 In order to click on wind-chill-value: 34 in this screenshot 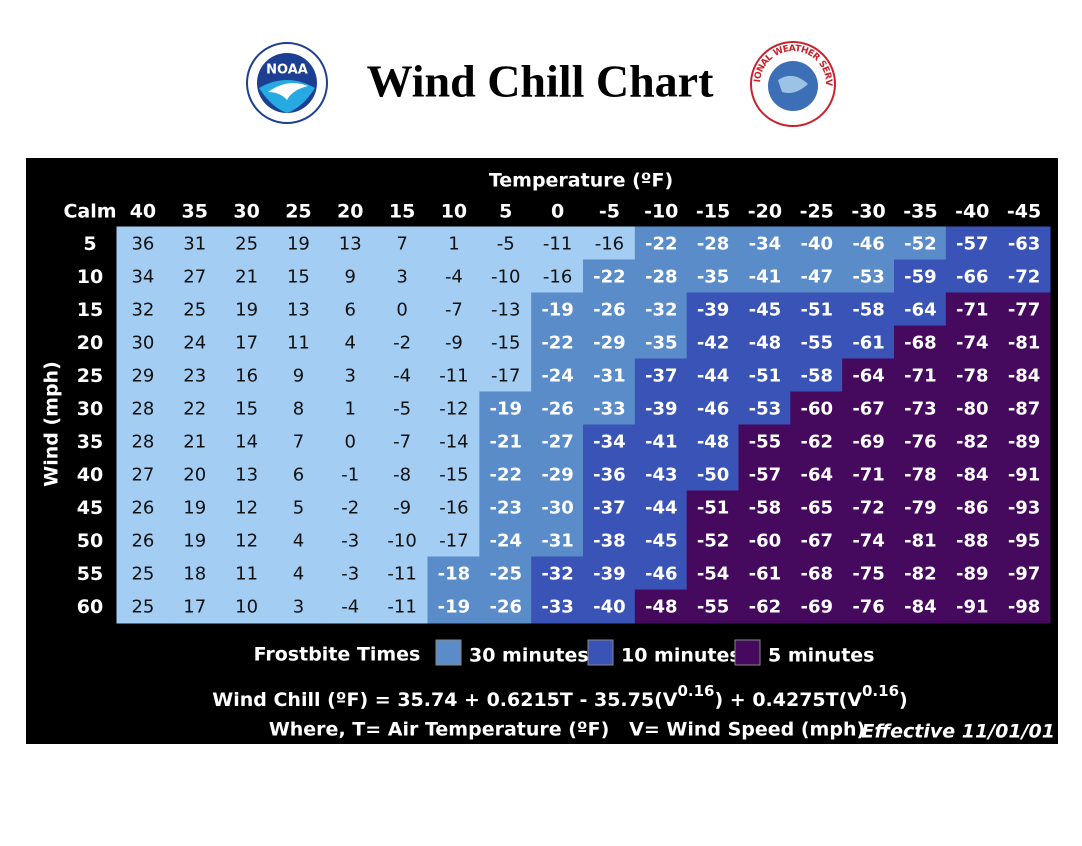, I will do `click(142, 277)`.